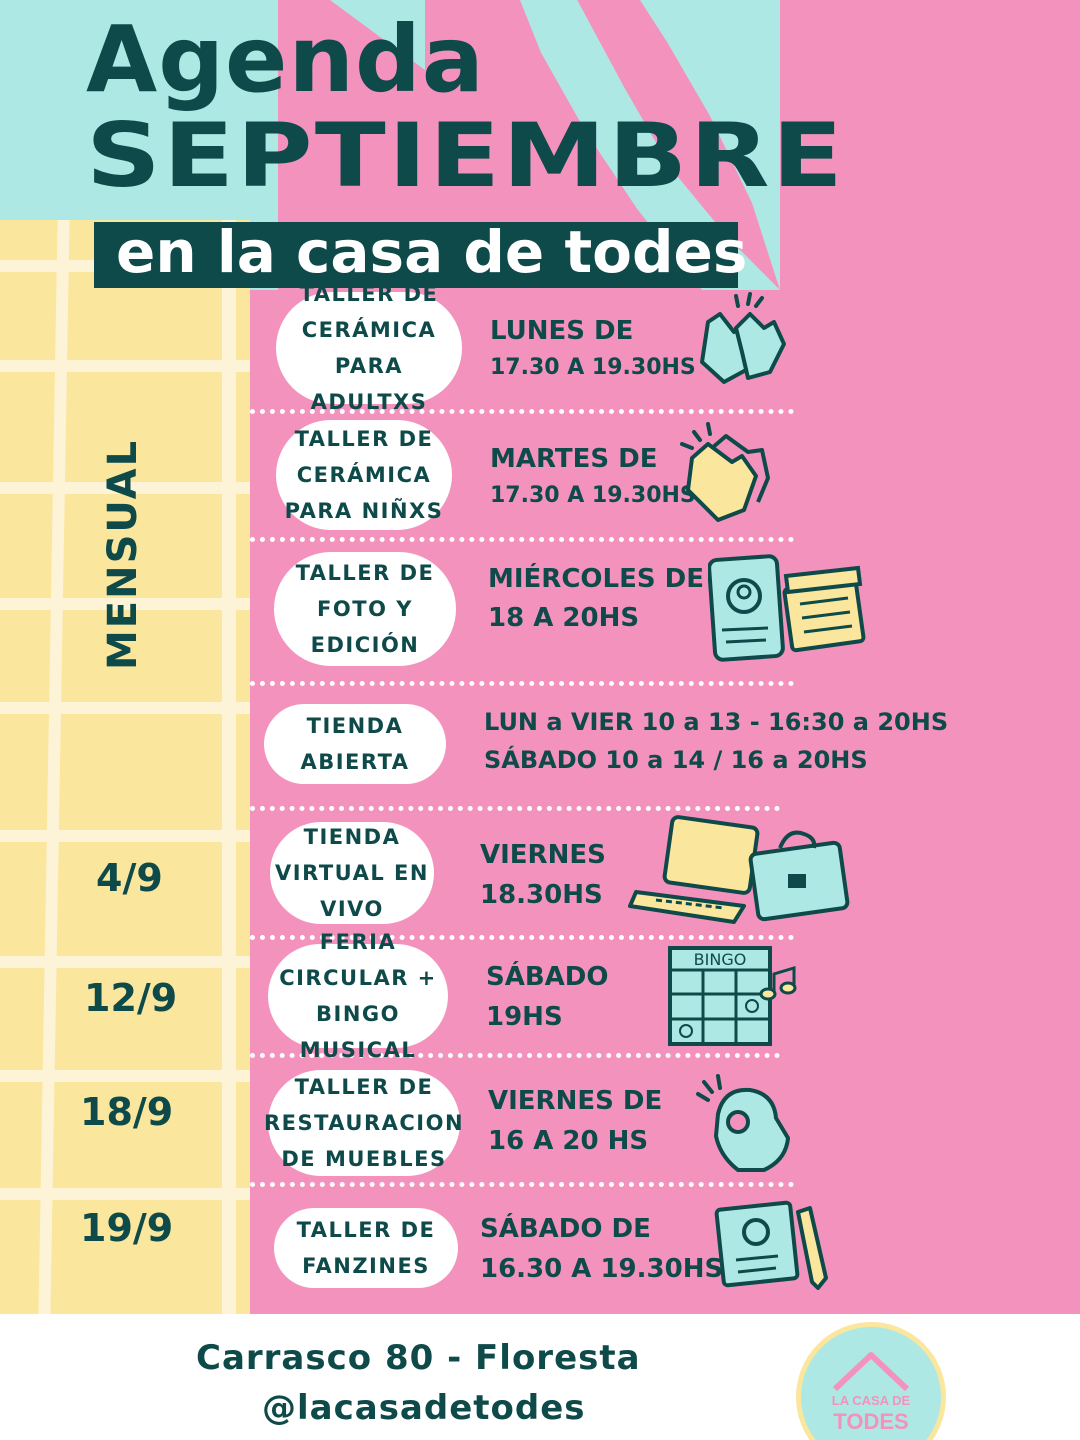  Describe the element at coordinates (725, 472) in the screenshot. I see `clapping-hands-icon` at that location.